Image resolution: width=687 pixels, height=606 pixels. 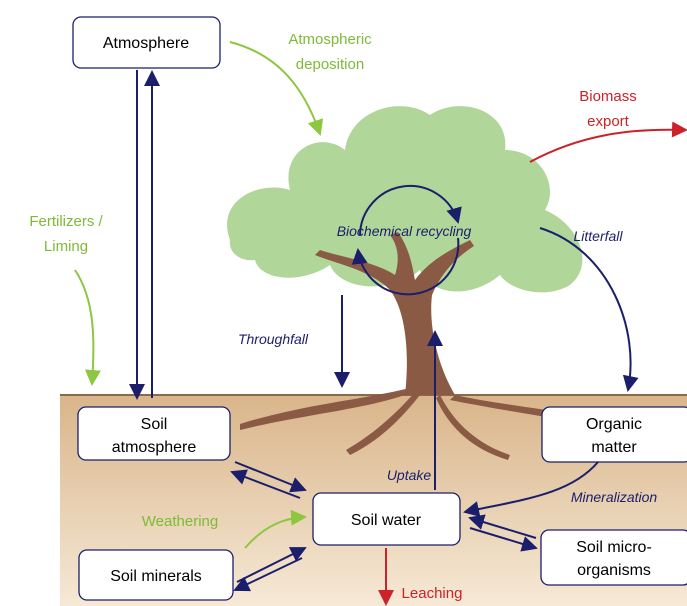 I want to click on label-line: Atmosphere, so click(x=146, y=43).